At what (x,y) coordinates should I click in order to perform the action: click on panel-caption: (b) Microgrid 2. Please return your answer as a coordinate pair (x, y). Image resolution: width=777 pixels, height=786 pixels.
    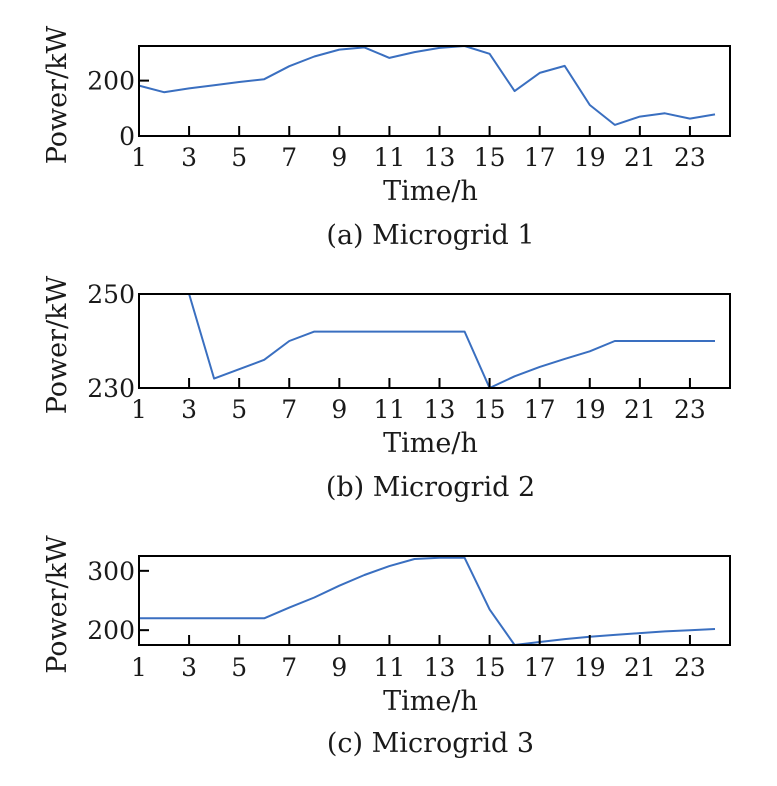
    Looking at the image, I should click on (430, 487).